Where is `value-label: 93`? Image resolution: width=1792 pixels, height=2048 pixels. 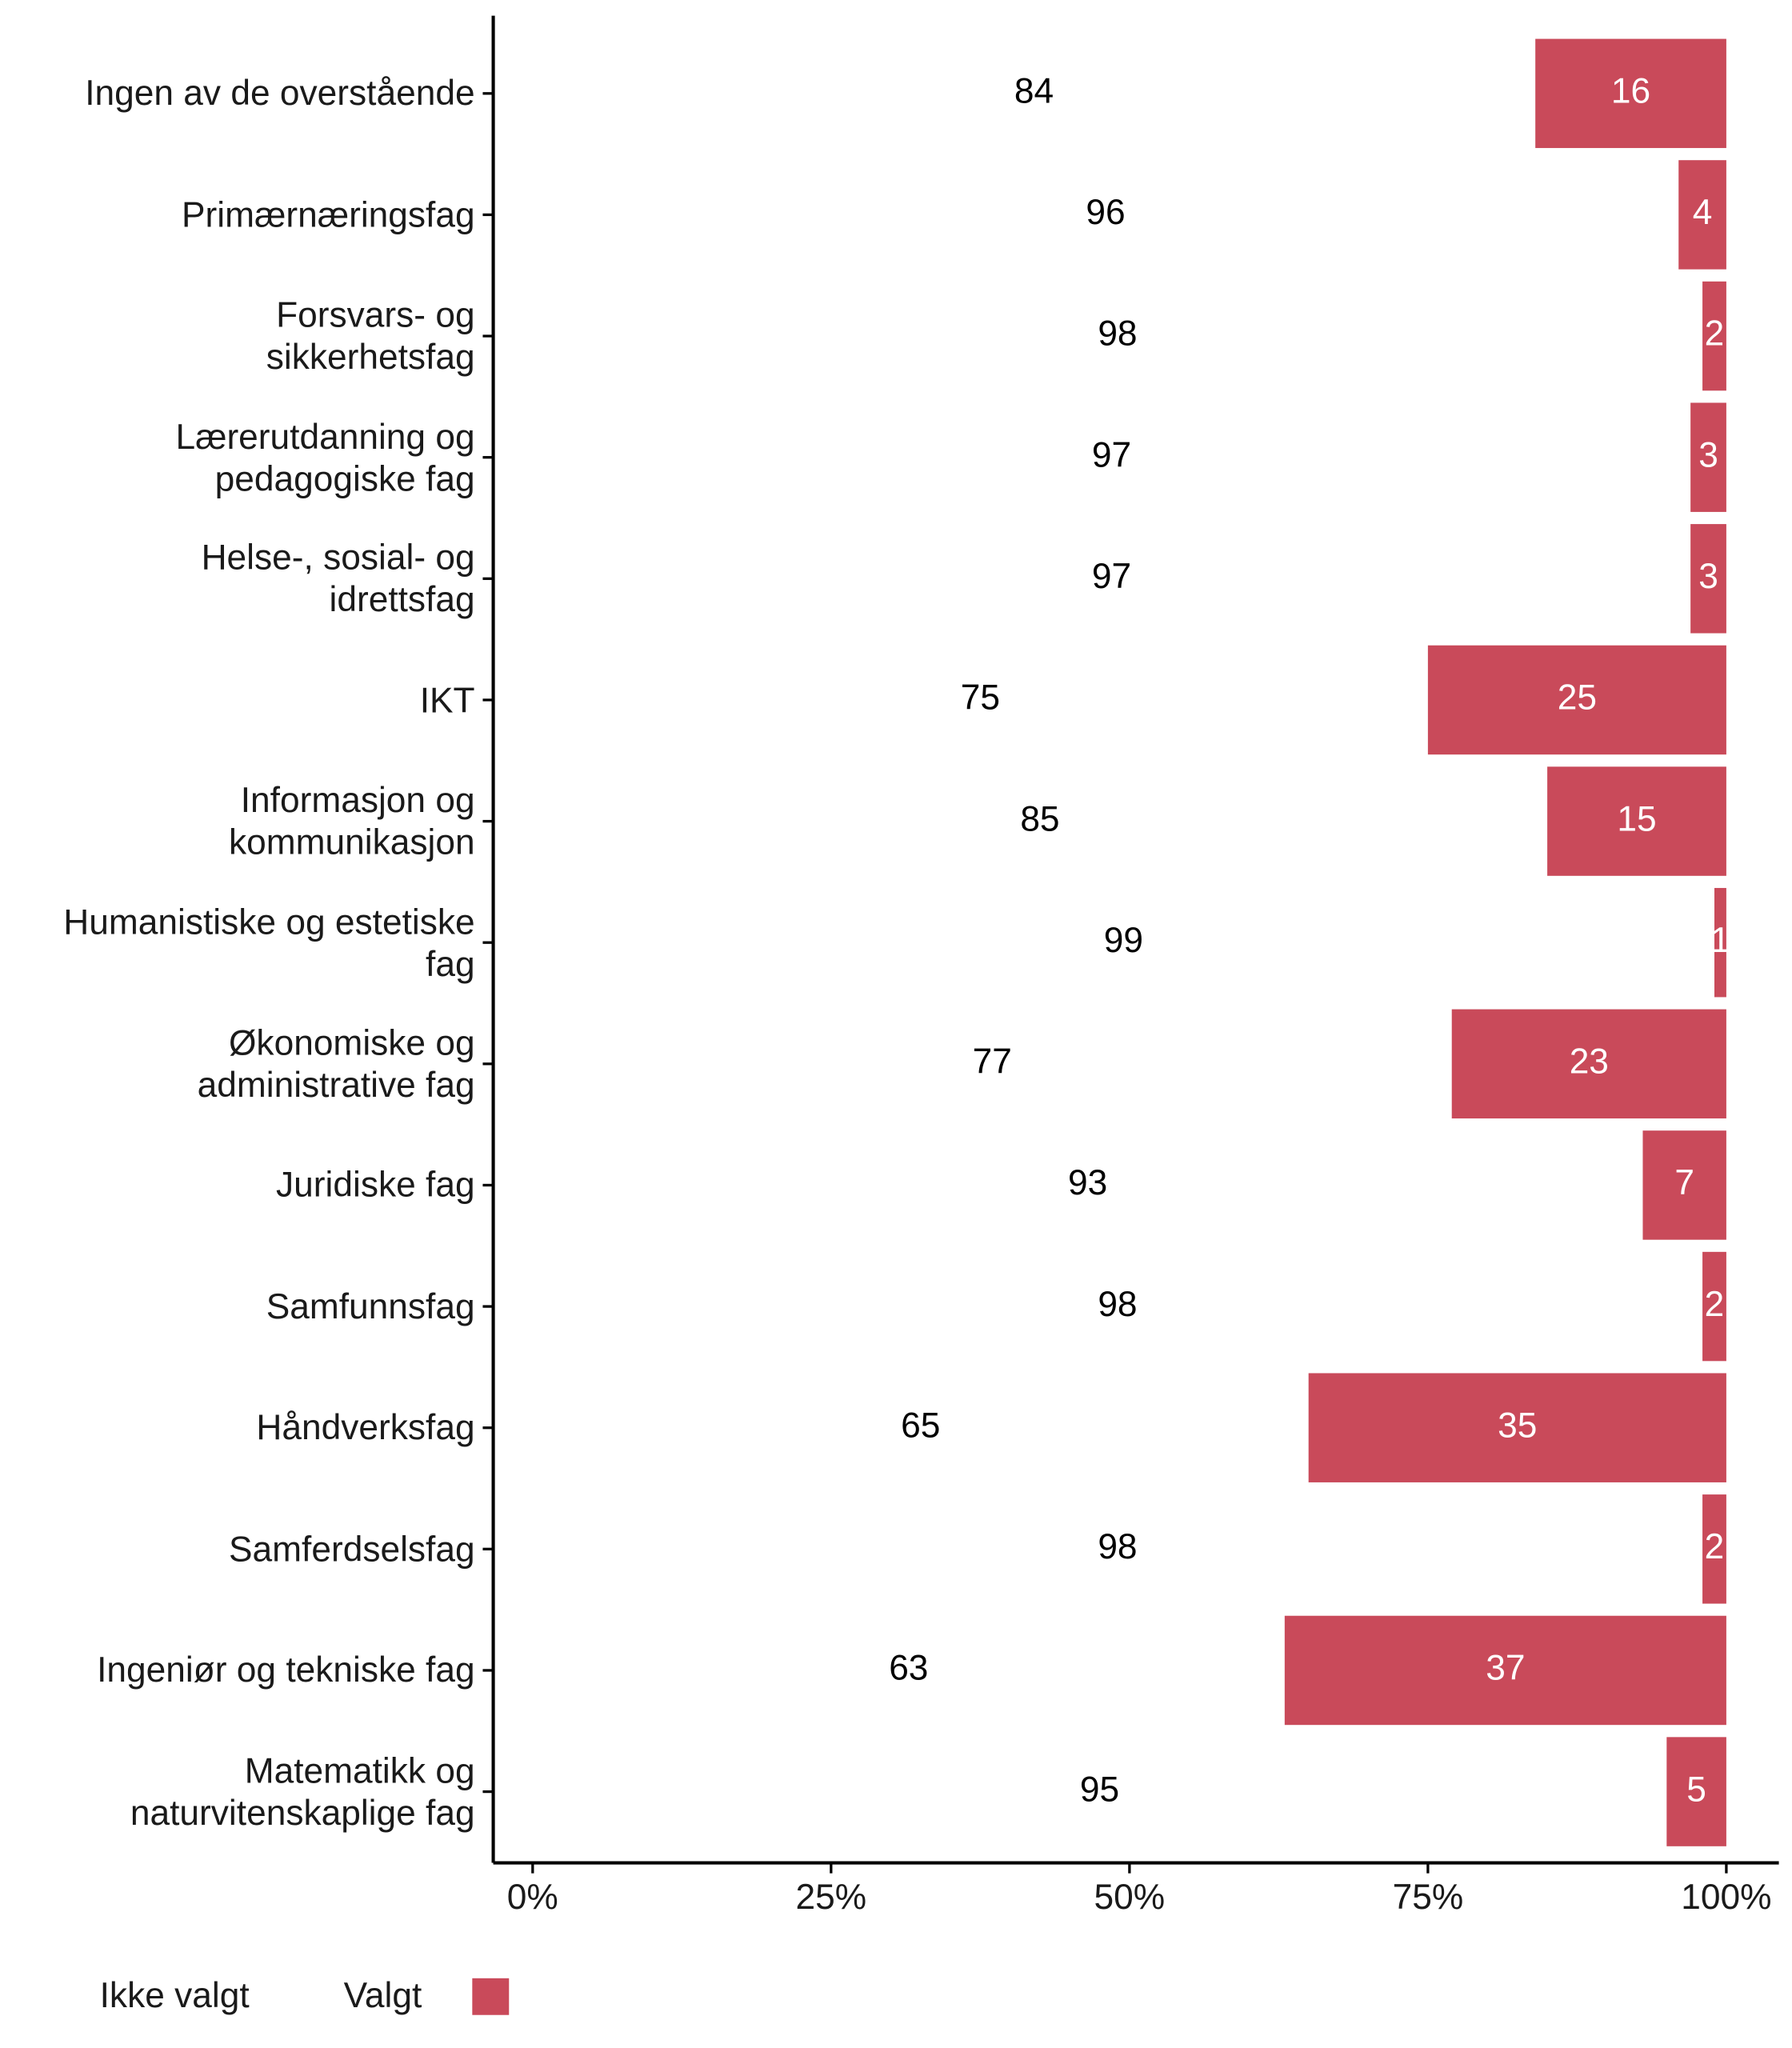 value-label: 93 is located at coordinates (1087, 1182).